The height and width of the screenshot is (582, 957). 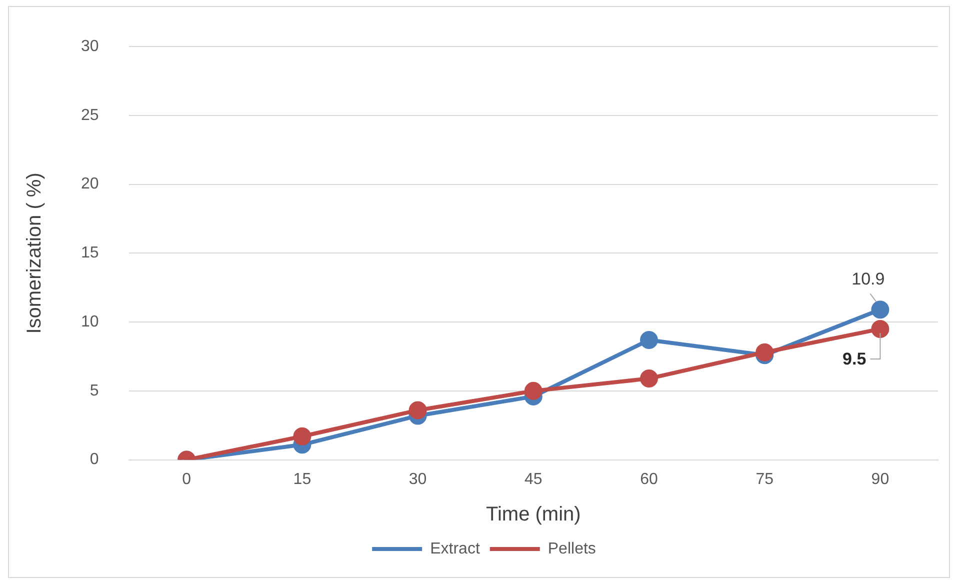 What do you see at coordinates (533, 479) in the screenshot?
I see `x-tick-label: 45` at bounding box center [533, 479].